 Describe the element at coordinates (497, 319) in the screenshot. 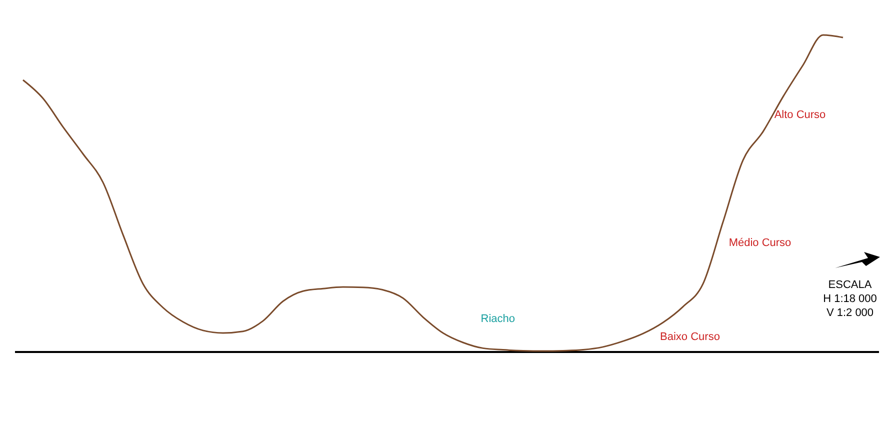

I see `annotation: Riacho` at that location.